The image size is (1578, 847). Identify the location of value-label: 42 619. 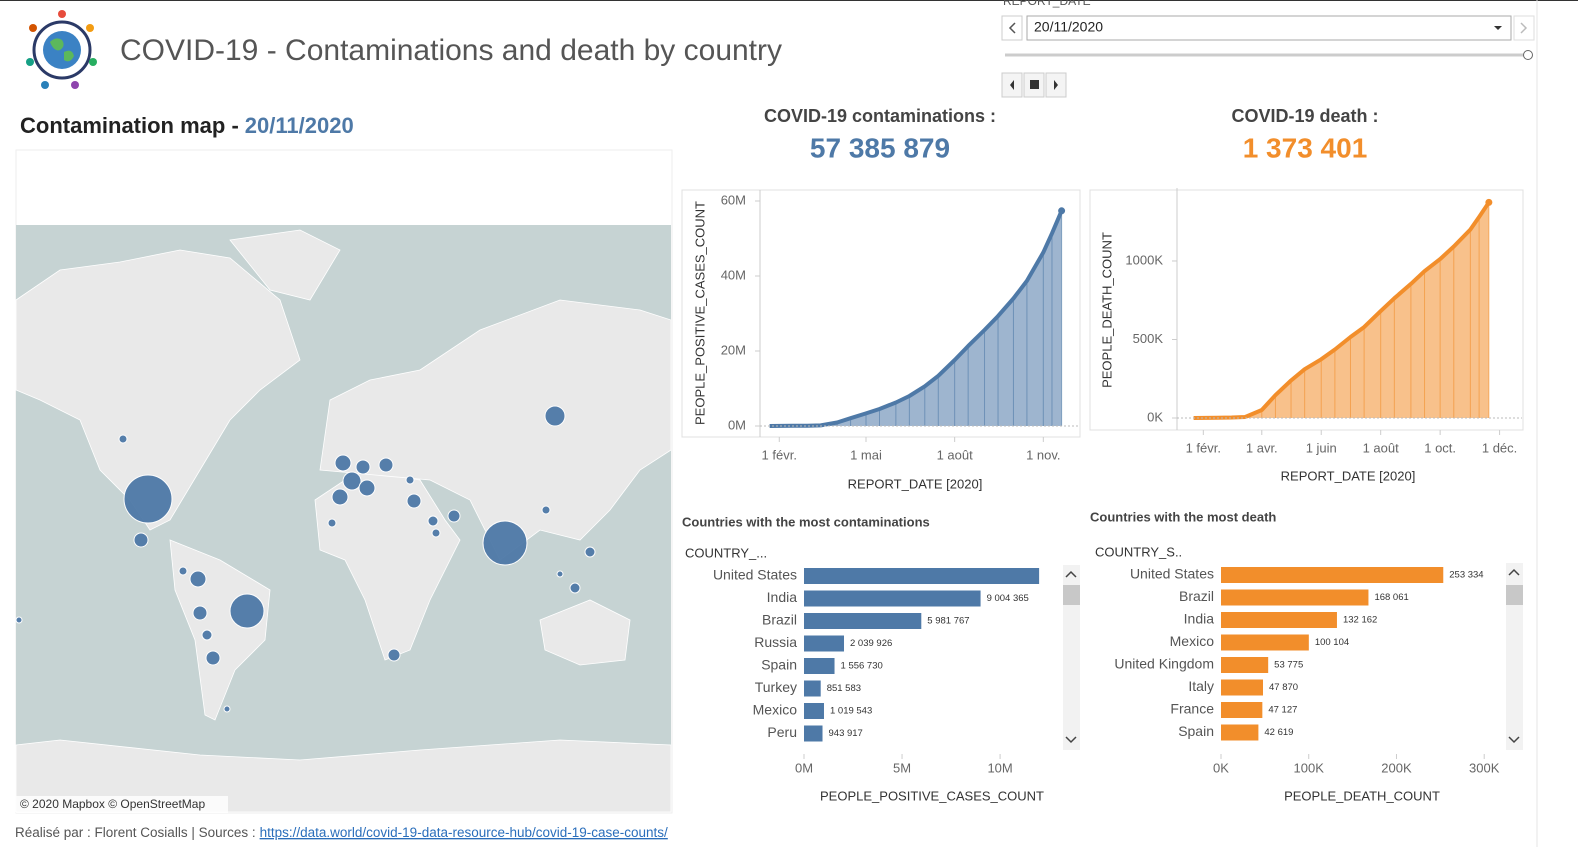
(1278, 732).